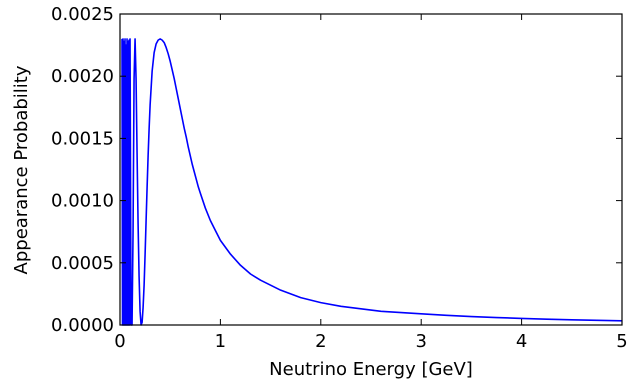 The width and height of the screenshot is (629, 382). What do you see at coordinates (82, 14) in the screenshot?
I see `y-tick-label: 0.0025` at bounding box center [82, 14].